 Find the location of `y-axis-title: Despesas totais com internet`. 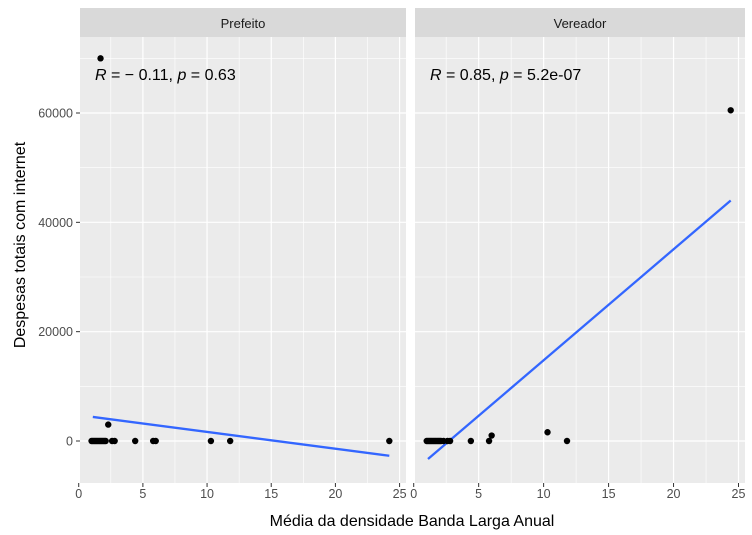

y-axis-title: Despesas totais com internet is located at coordinates (20, 244).